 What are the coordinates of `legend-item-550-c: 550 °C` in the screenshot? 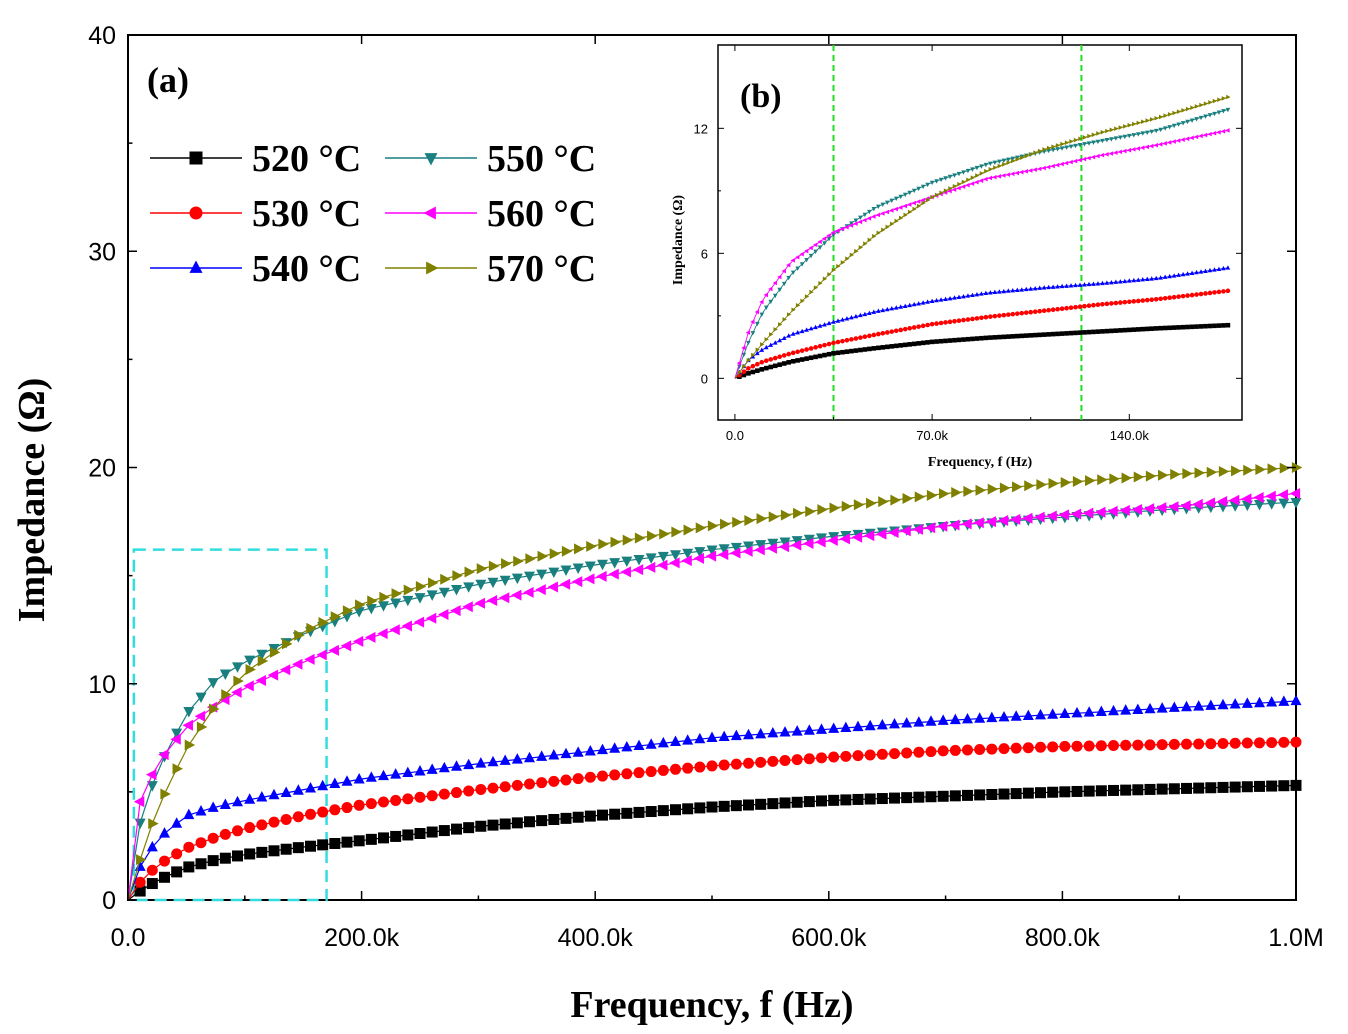 It's located at (490, 159).